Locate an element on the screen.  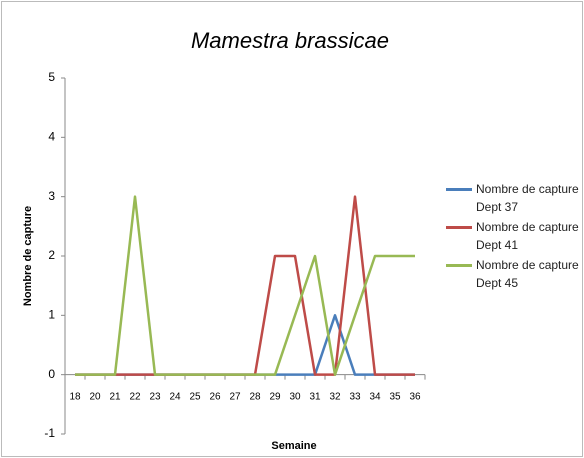
x-tick-label: 20 is located at coordinates (95, 396).